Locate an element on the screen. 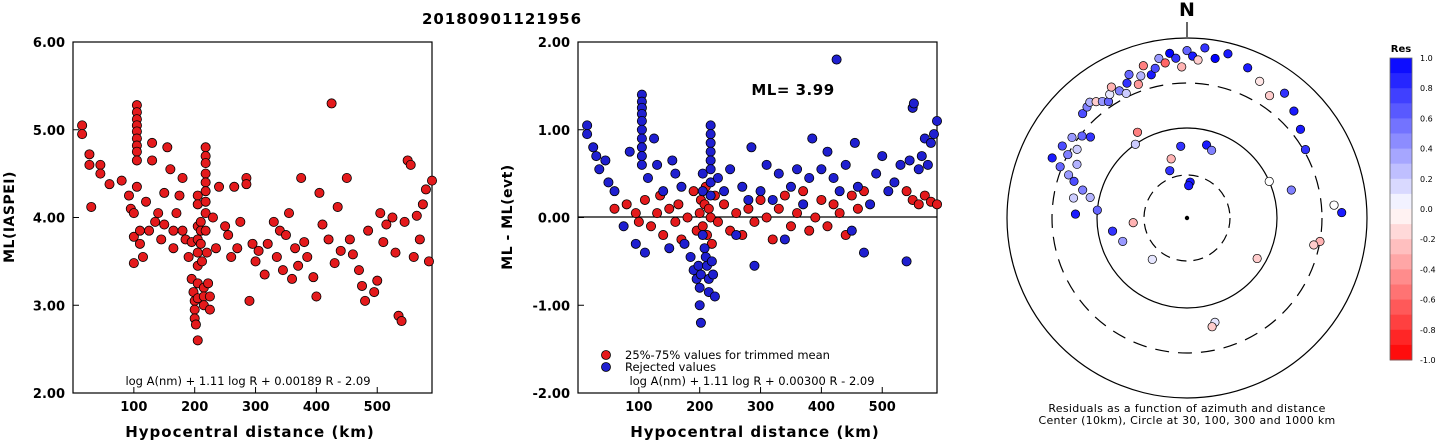 The width and height of the screenshot is (1437, 446). colorbar-tick-label: -0.2 is located at coordinates (1428, 239).